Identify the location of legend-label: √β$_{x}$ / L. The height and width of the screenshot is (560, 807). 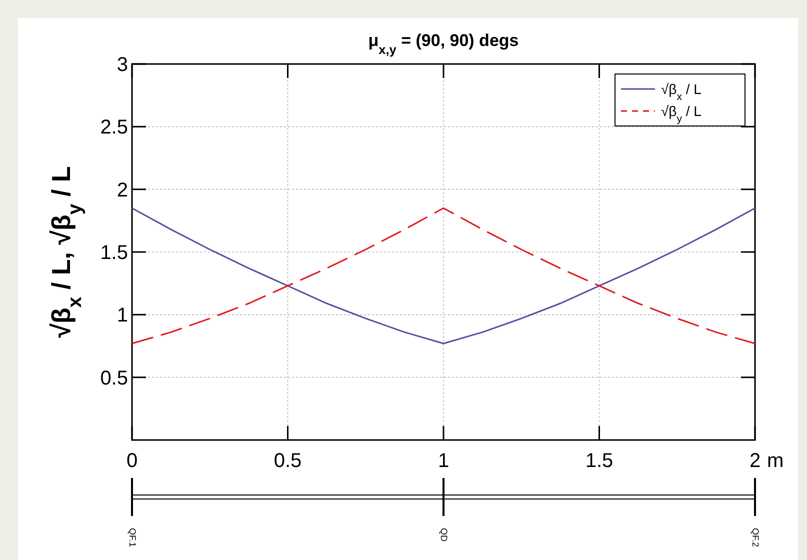
(681, 92).